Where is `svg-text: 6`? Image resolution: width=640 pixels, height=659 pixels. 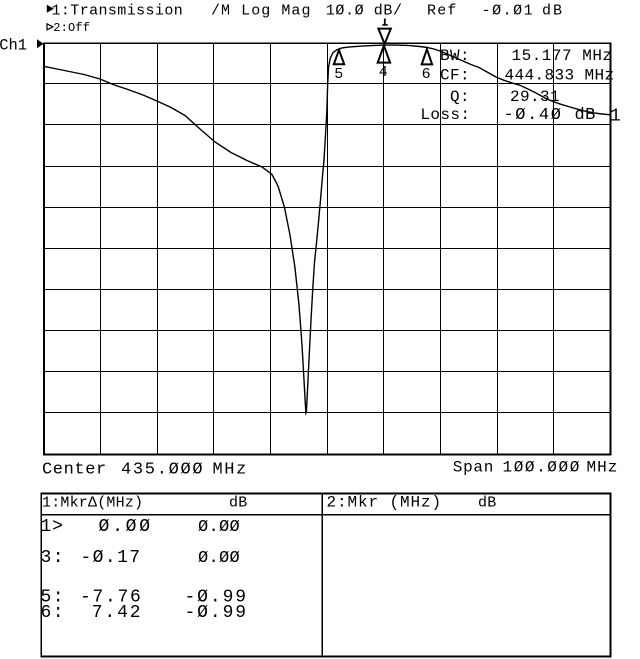
svg-text: 6 is located at coordinates (426, 74).